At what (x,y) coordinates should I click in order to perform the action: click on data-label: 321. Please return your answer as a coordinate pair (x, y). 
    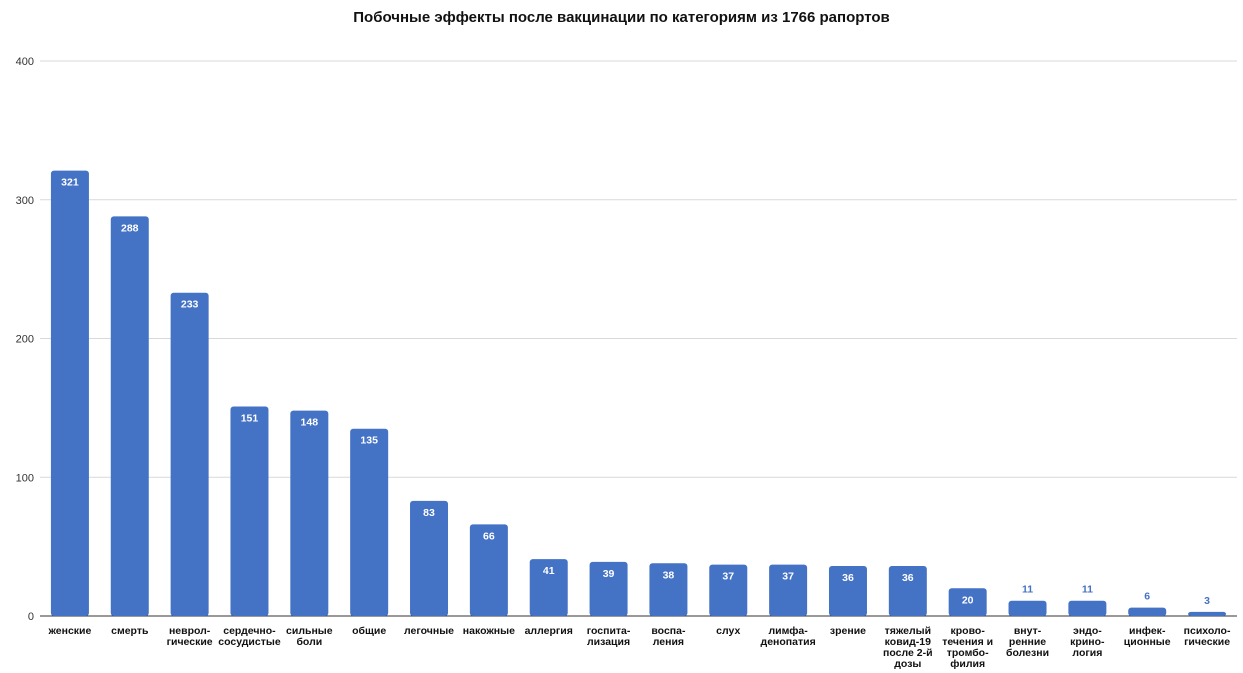
    Looking at the image, I should click on (70, 183).